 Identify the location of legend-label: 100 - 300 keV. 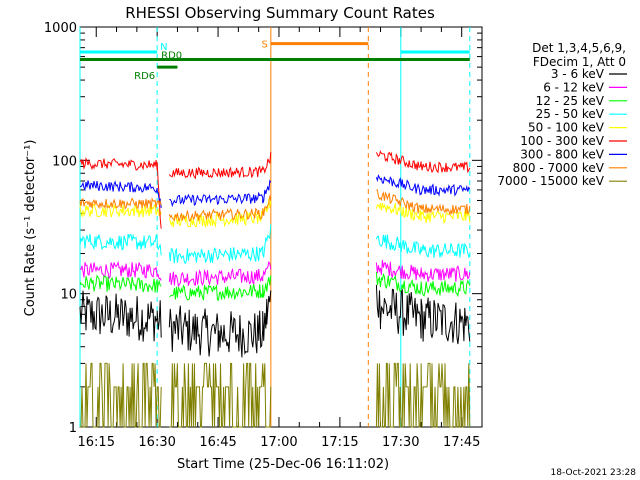
(562, 141).